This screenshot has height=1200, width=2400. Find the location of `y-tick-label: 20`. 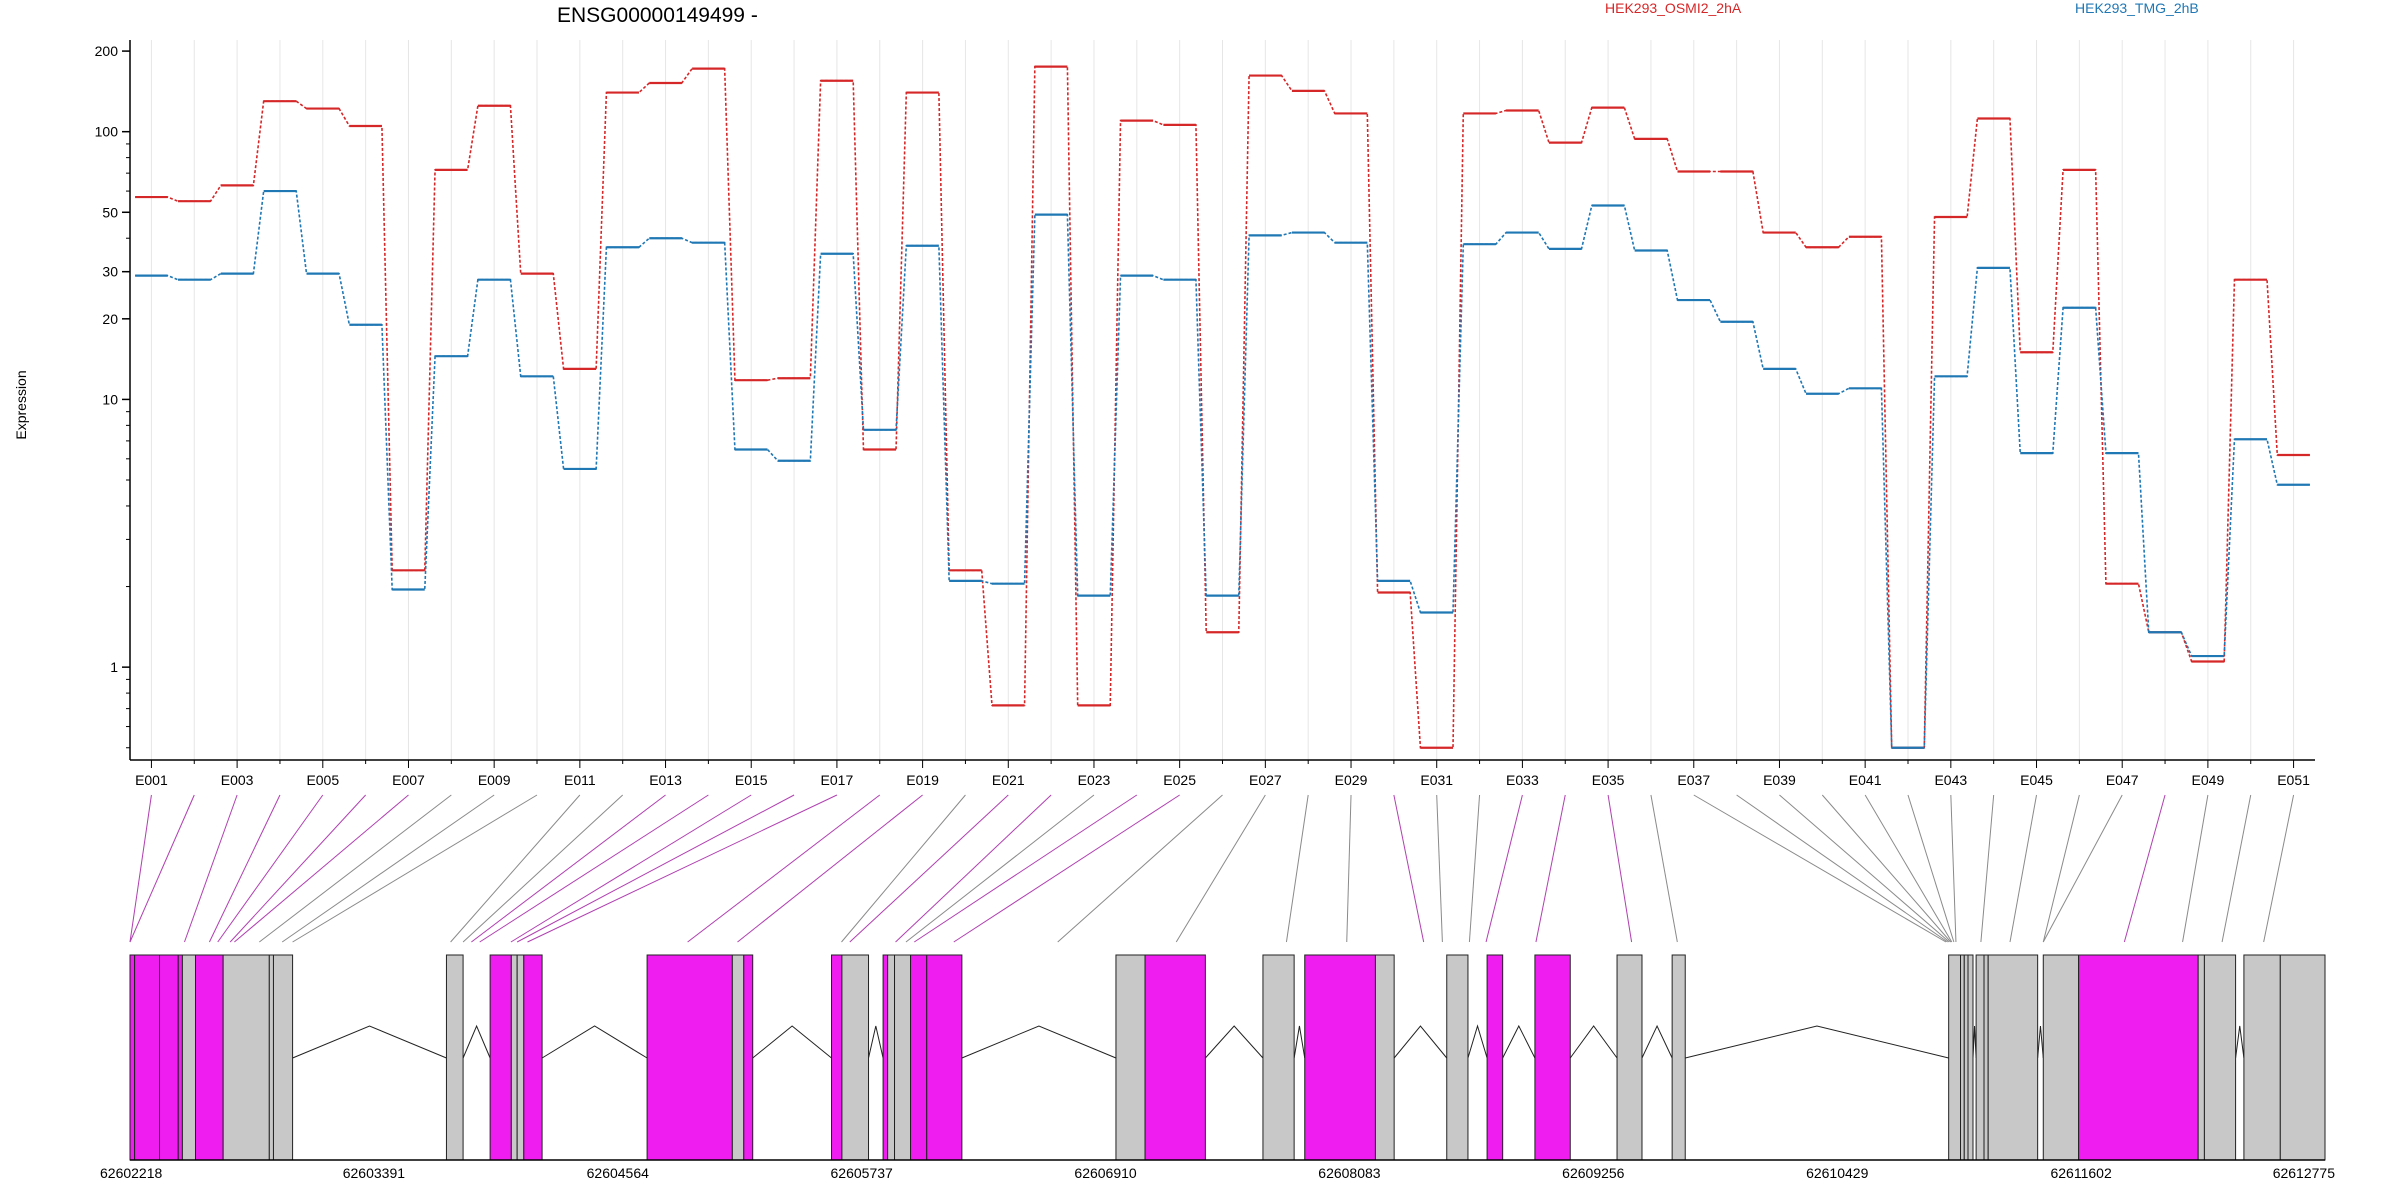

y-tick-label: 20 is located at coordinates (110, 319).